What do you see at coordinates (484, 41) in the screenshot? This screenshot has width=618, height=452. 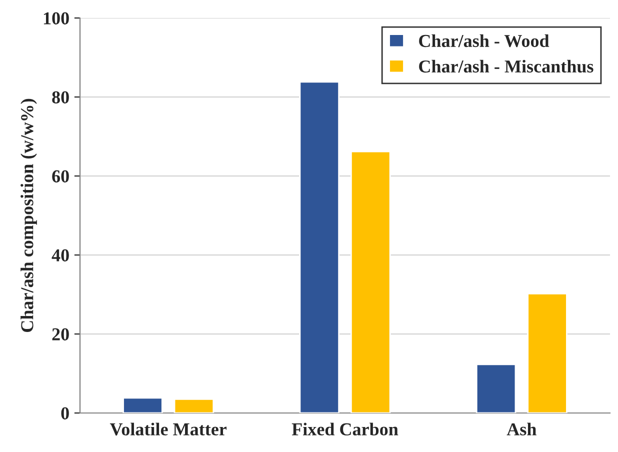 I see `legend-label: Char/ash - Wood` at bounding box center [484, 41].